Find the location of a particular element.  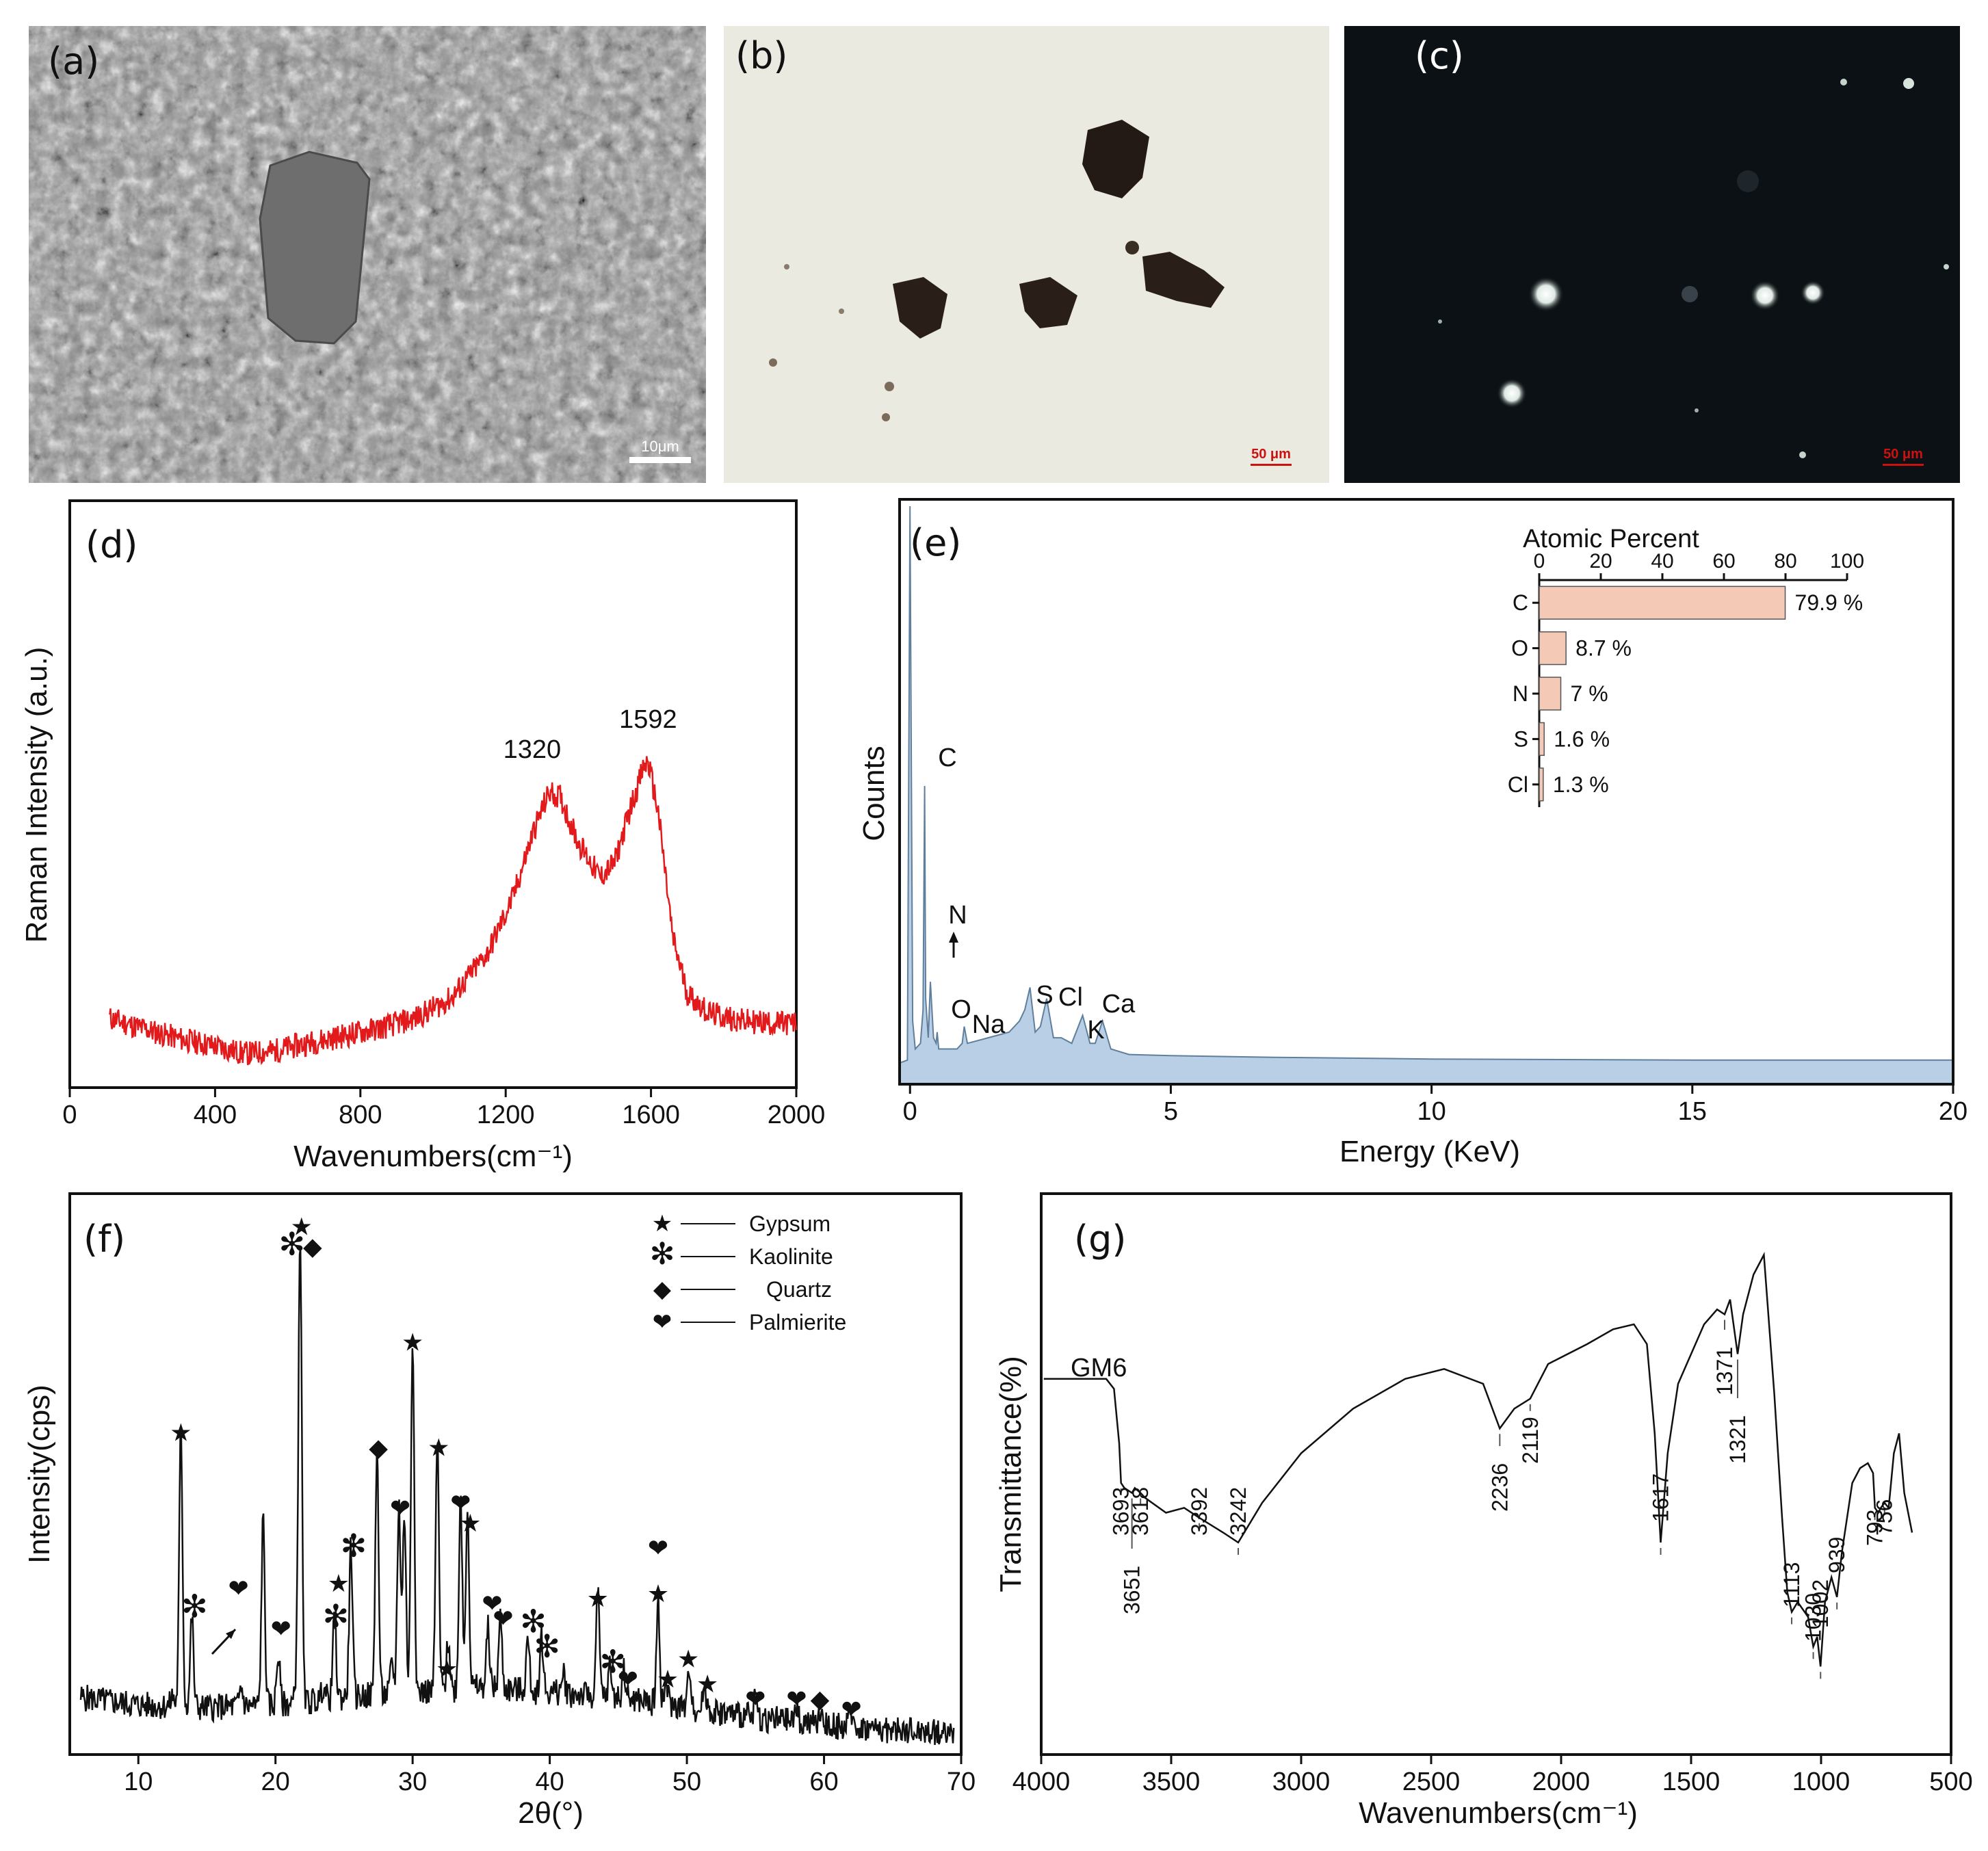

ftir-peak-label: 2236 is located at coordinates (1500, 1487).